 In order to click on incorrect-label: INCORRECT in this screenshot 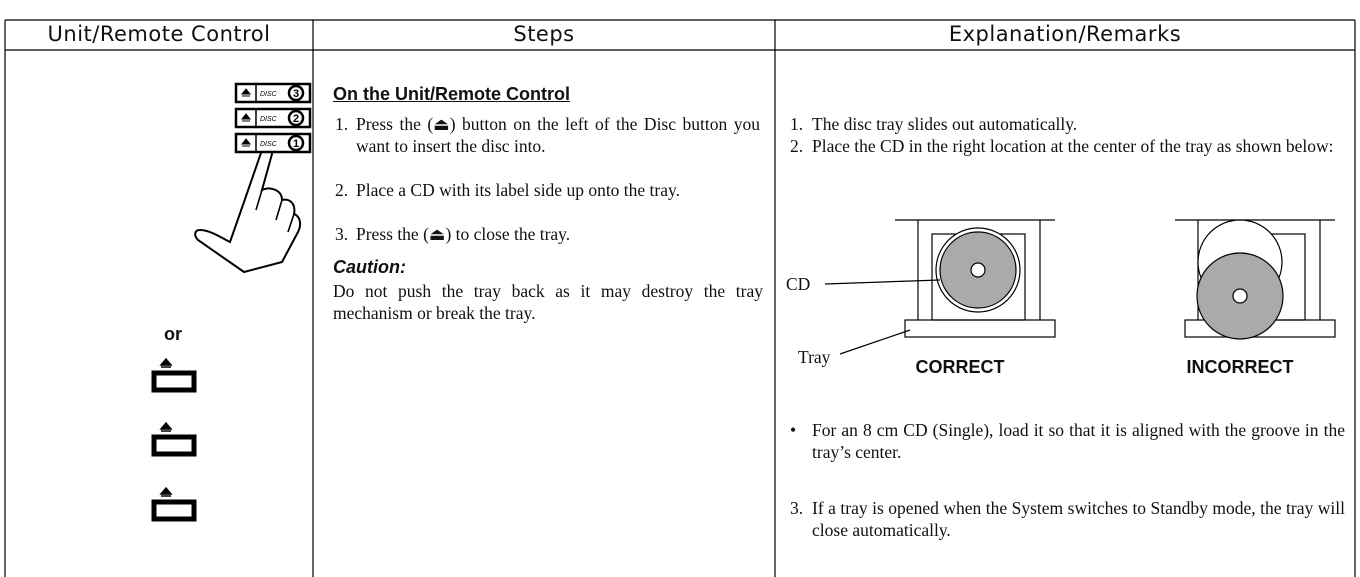, I will do `click(1240, 367)`.